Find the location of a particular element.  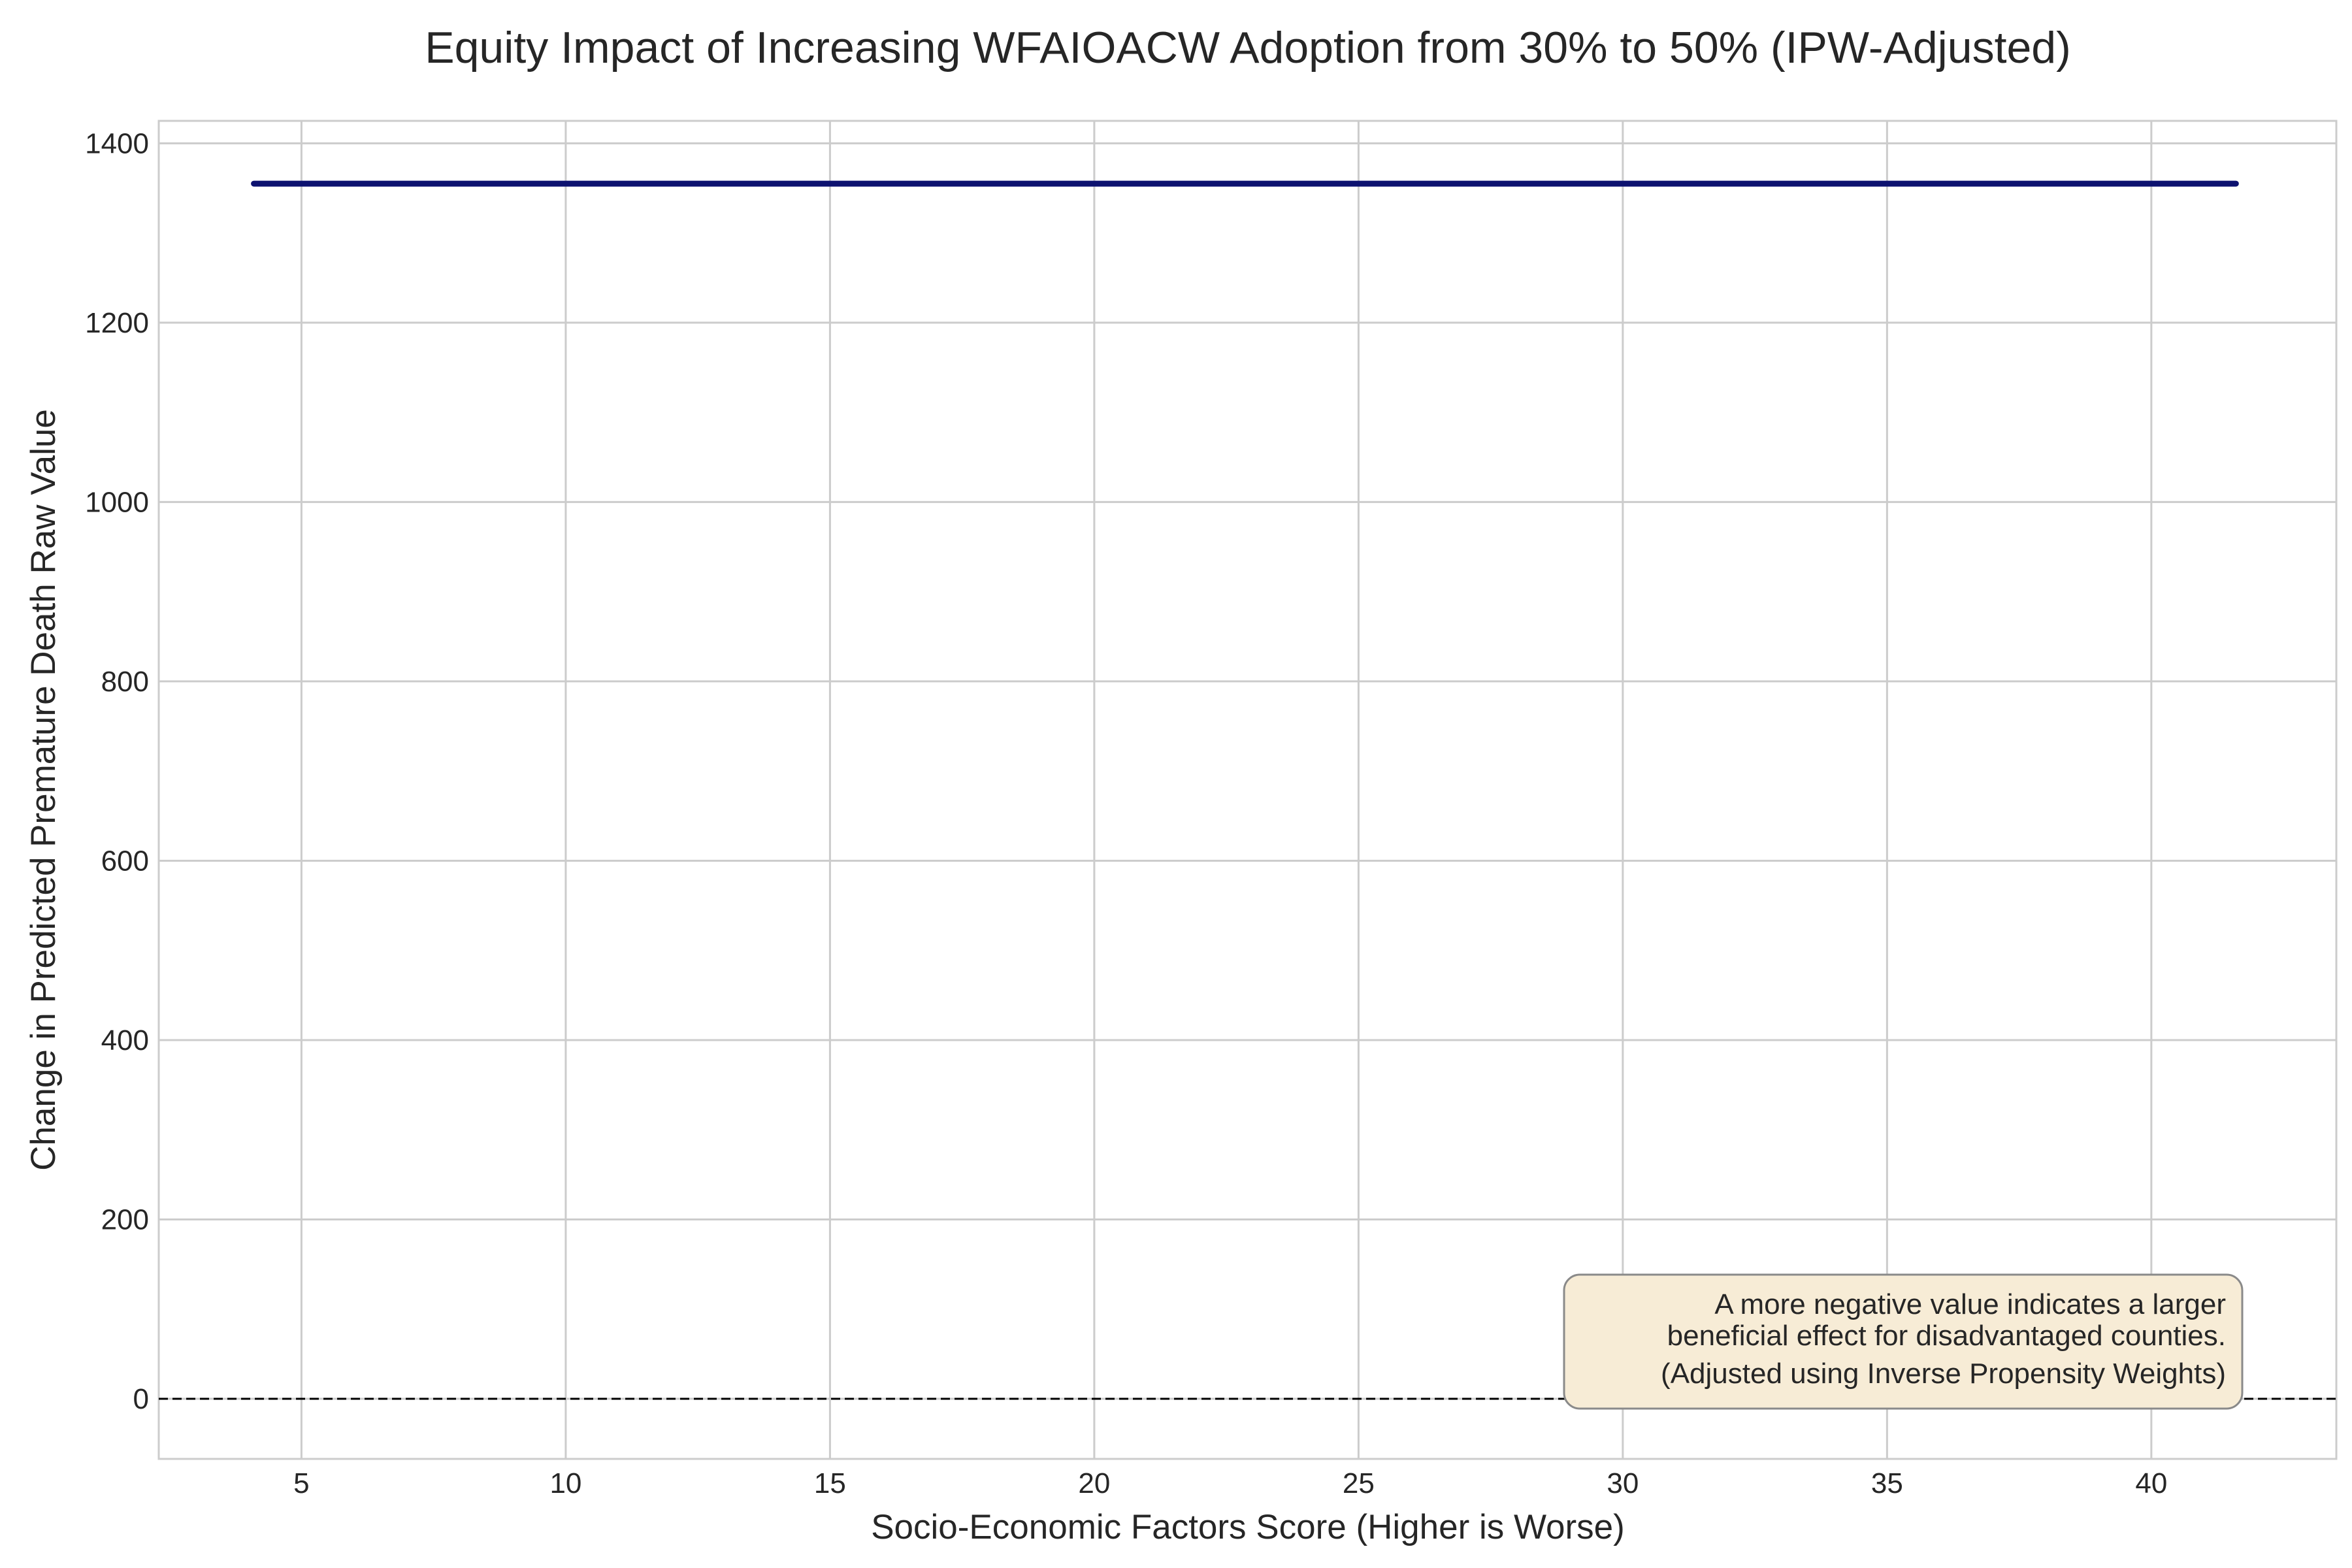

x-tick-label: 40 is located at coordinates (2151, 1483).